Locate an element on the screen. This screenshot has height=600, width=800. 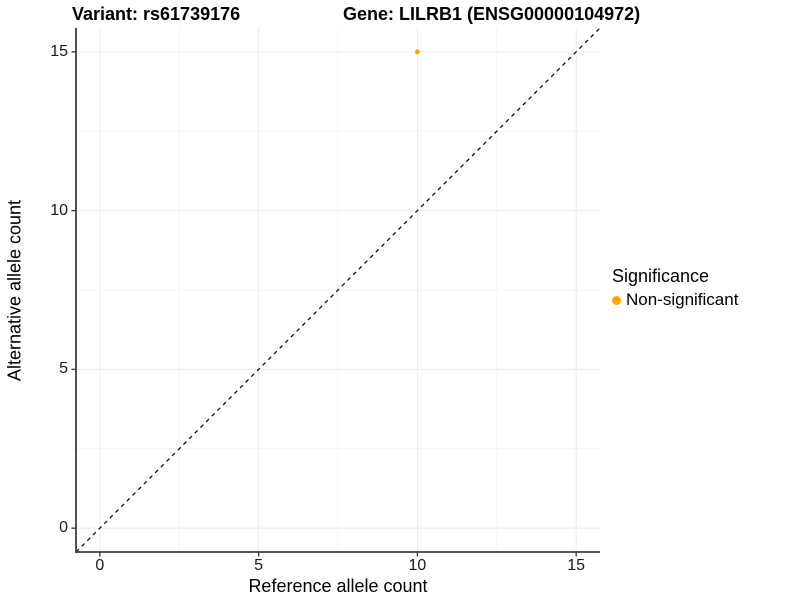
y-tick-label: 10 is located at coordinates (59, 210).